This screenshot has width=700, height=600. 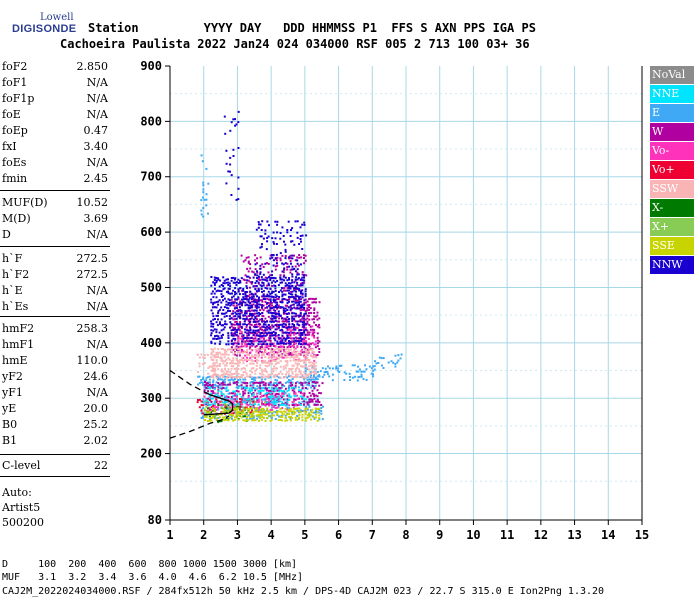 I want to click on y-tick-label: 80, so click(x=155, y=520).